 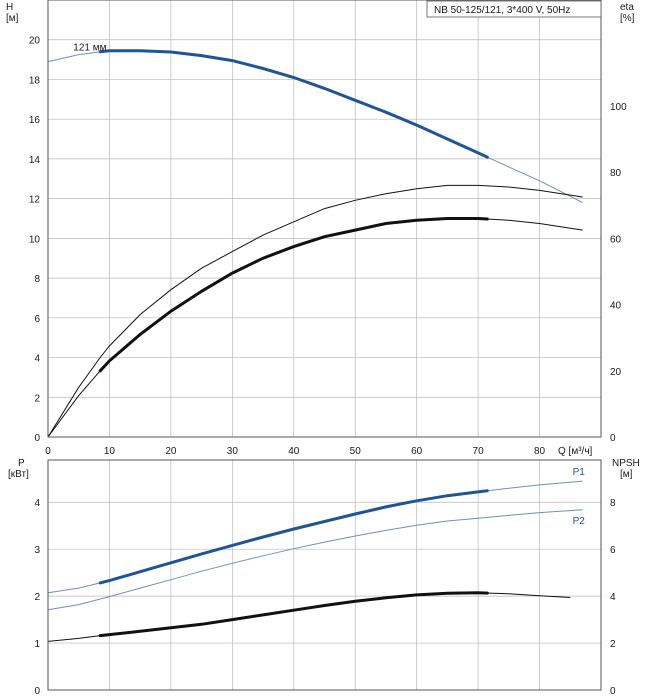 I want to click on x-tick-label: 10, so click(x=110, y=451).